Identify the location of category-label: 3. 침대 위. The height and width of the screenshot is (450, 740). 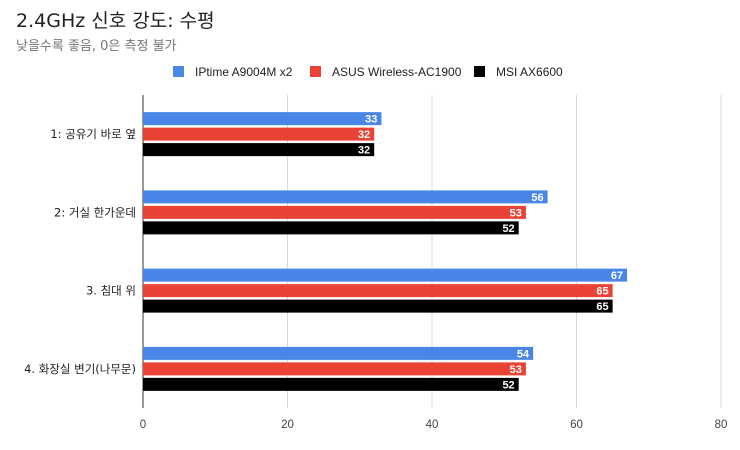
(111, 291).